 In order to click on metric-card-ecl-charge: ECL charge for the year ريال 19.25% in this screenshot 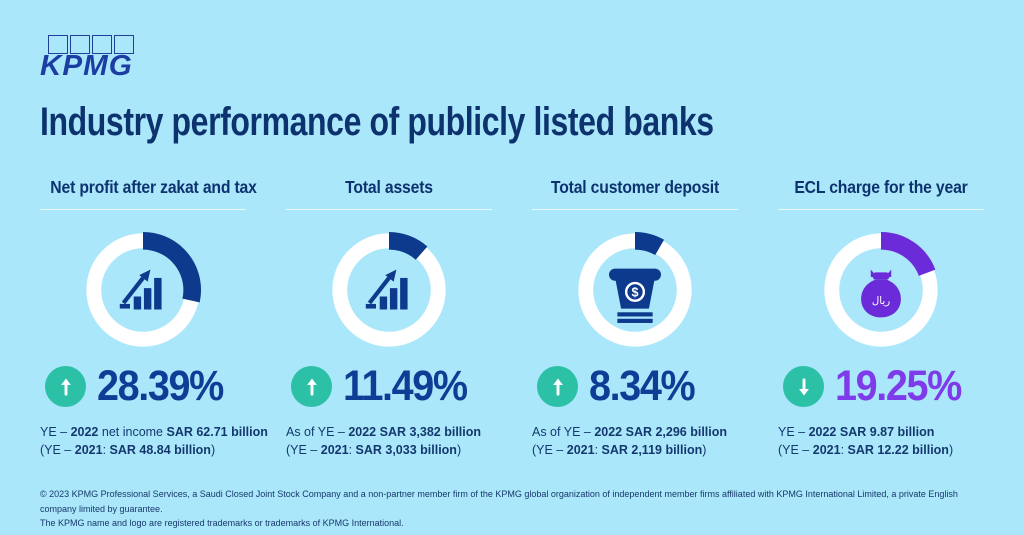, I will do `click(881, 318)`.